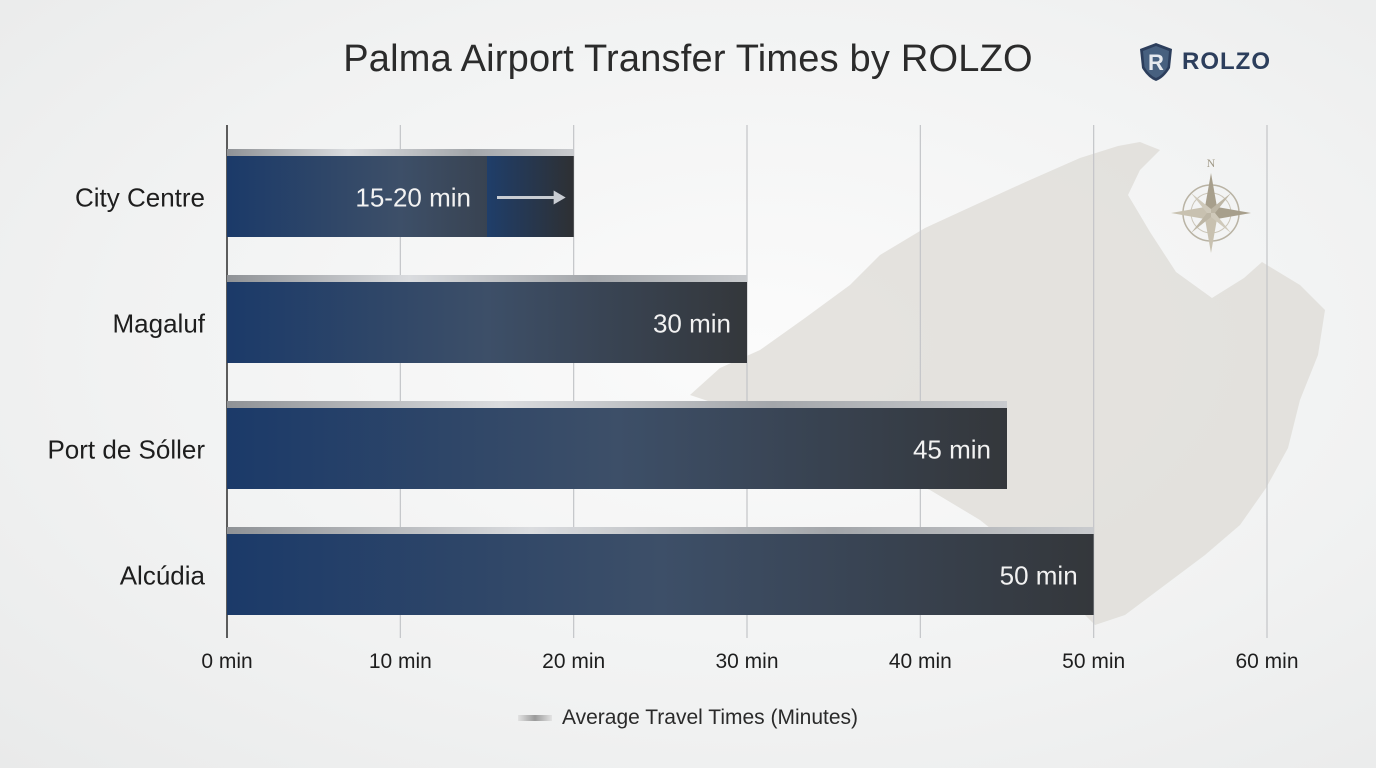  I want to click on category-labels: City Centre Magaluf Port de Sóller Alcúdia, so click(126, 387).